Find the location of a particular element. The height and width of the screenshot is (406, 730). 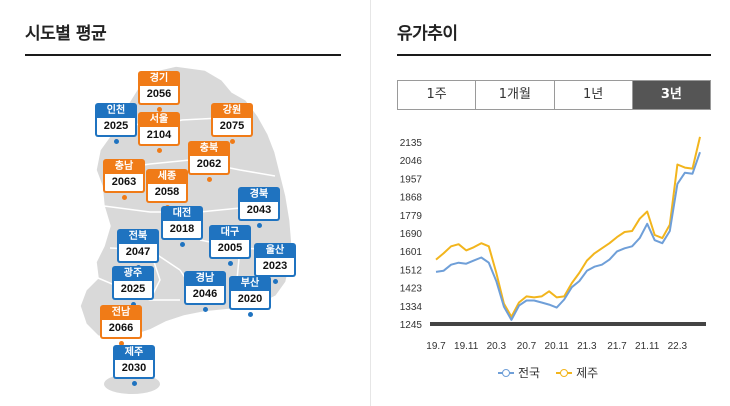

region-marker: 제주 2030 is located at coordinates (134, 365).